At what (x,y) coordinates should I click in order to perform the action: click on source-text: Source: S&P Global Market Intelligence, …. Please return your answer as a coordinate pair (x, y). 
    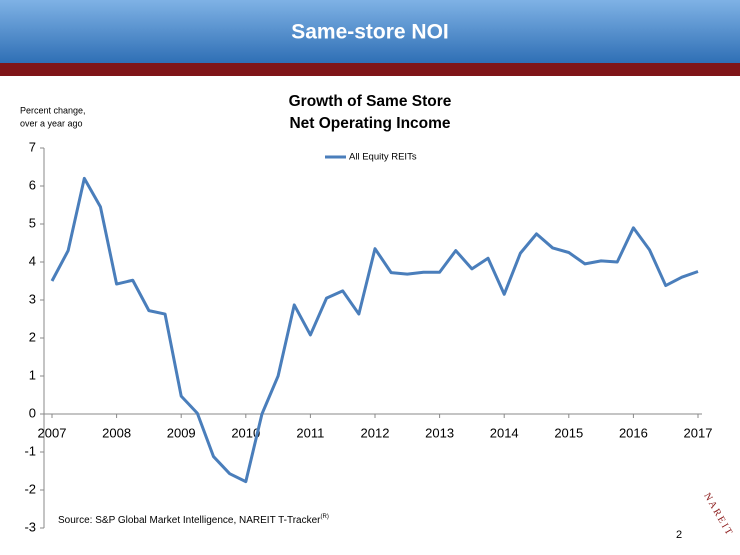
    Looking at the image, I should click on (189, 520).